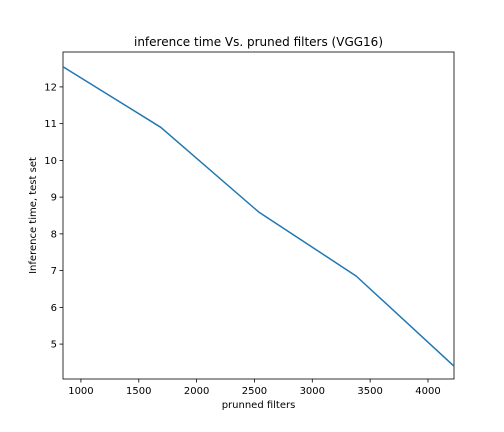  Describe the element at coordinates (312, 391) in the screenshot. I see `x-tick-label: 3000` at that location.